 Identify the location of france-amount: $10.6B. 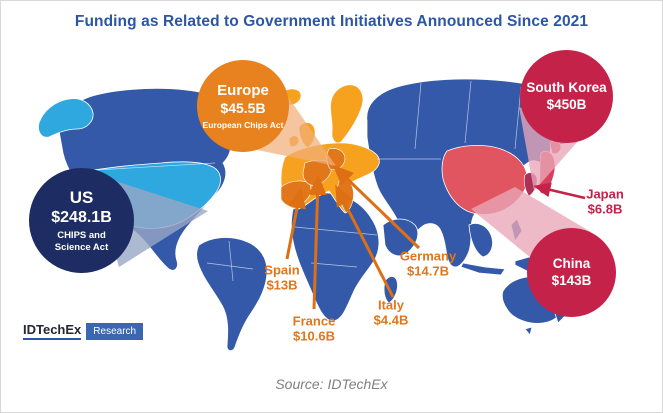
(314, 336).